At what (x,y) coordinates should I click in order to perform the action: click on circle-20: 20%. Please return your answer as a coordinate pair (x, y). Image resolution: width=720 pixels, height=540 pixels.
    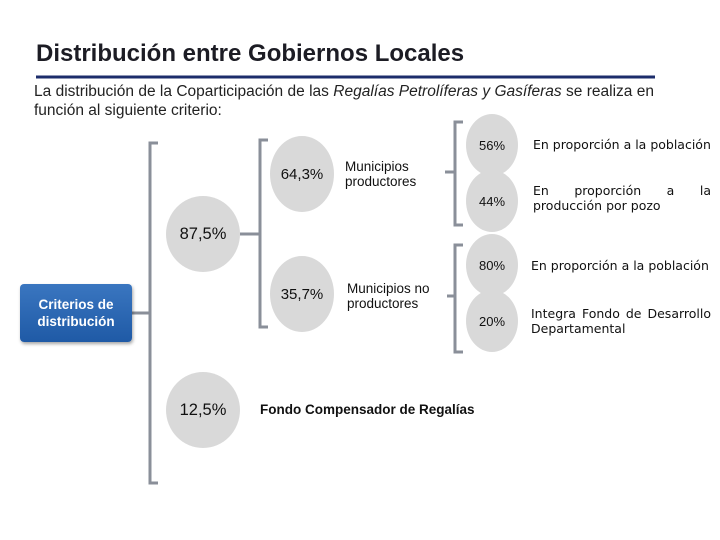
    Looking at the image, I should click on (492, 321).